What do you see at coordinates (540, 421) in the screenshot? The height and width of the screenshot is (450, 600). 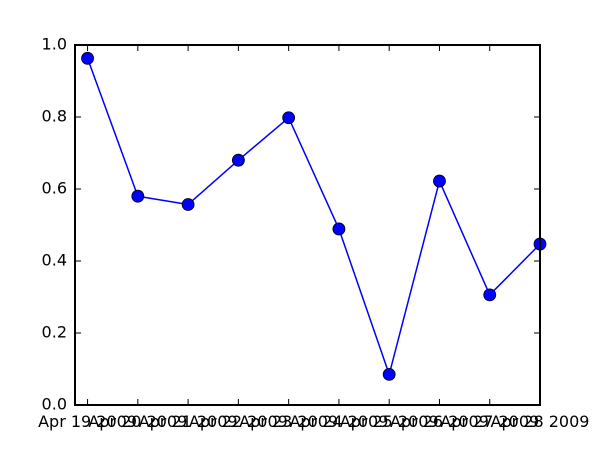 I see `x-tick-label: Apr 28 2009` at bounding box center [540, 421].